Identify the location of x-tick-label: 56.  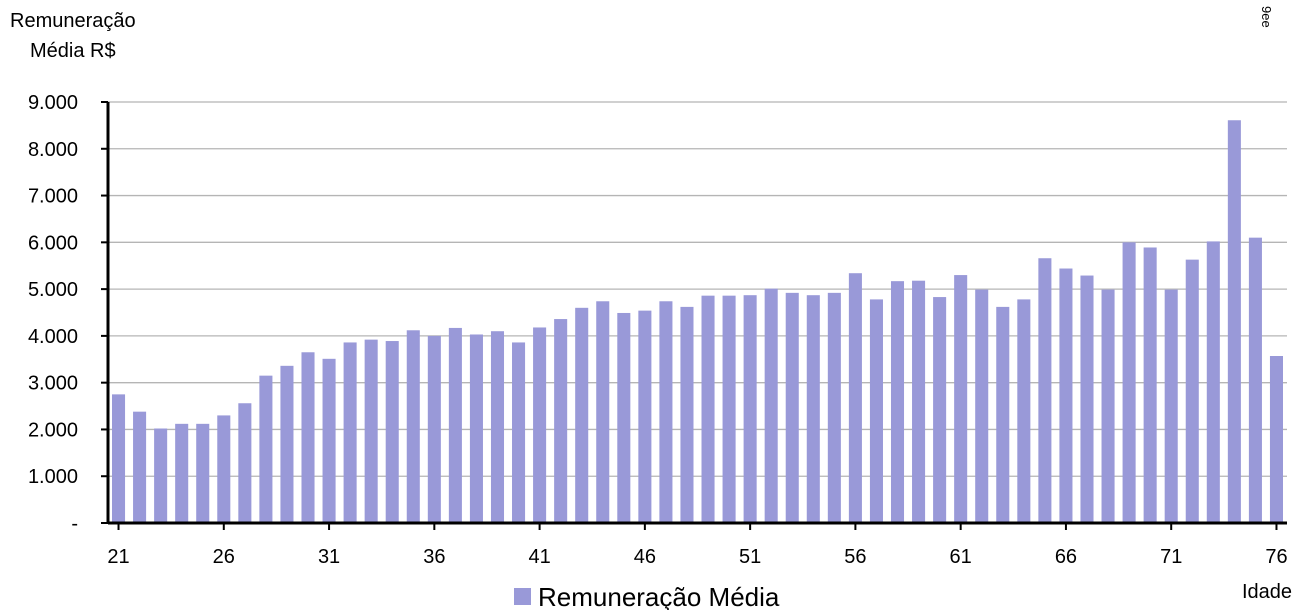
(855, 557).